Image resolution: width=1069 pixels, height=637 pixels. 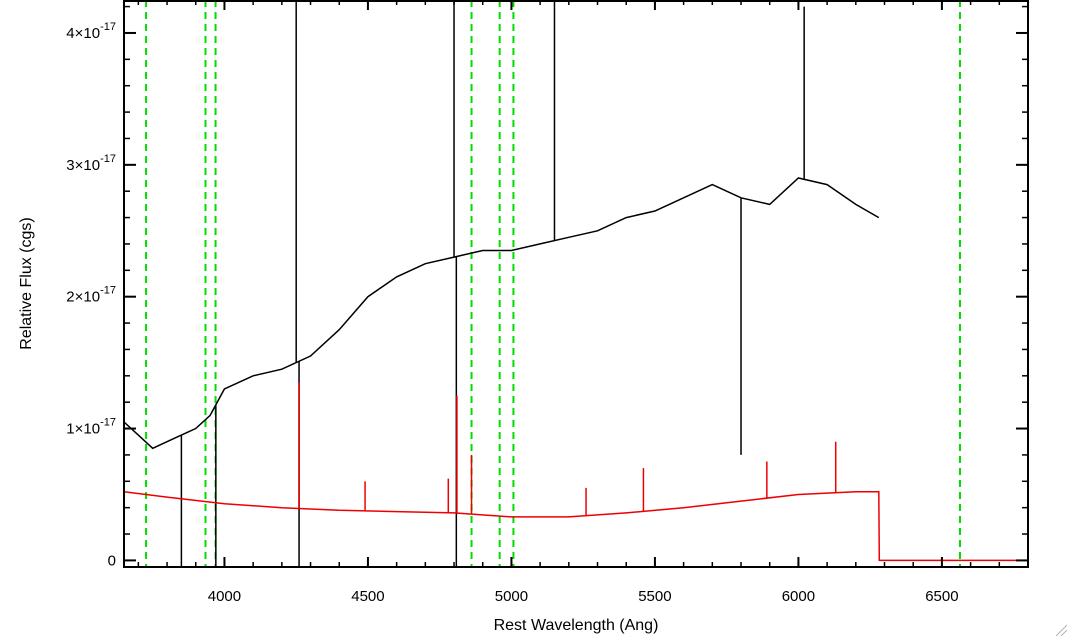 What do you see at coordinates (112, 560) in the screenshot?
I see `y-tick-label: 0` at bounding box center [112, 560].